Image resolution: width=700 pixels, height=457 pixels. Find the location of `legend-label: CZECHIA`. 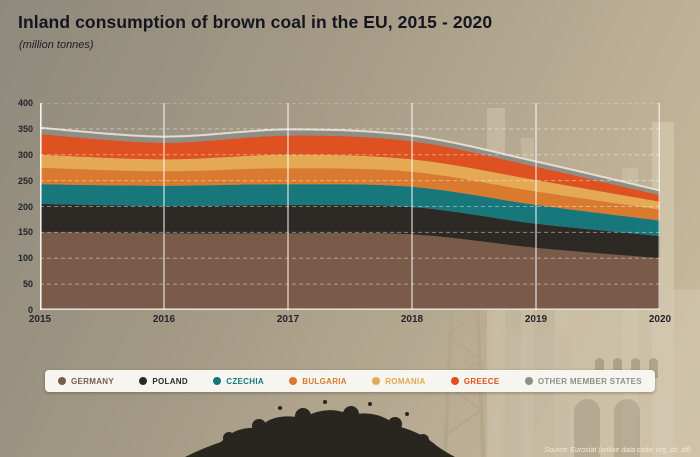

legend-label: CZECHIA is located at coordinates (245, 381).